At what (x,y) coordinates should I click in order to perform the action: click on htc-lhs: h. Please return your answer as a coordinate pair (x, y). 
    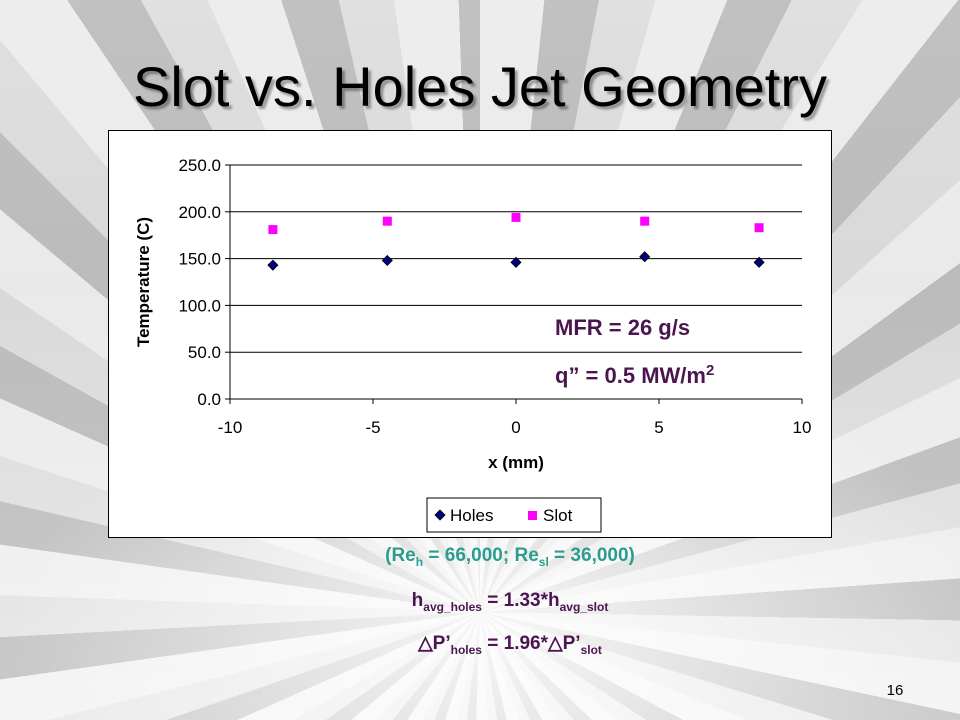
    Looking at the image, I should click on (417, 600).